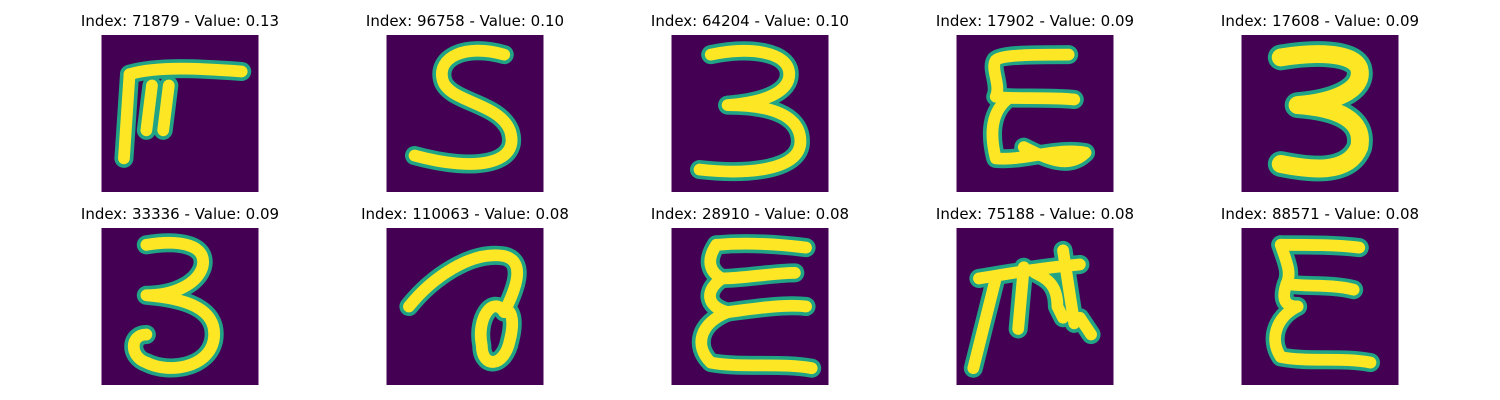  I want to click on panel-9: Index: 75188 - Value: 0.08, so click(1035, 288).